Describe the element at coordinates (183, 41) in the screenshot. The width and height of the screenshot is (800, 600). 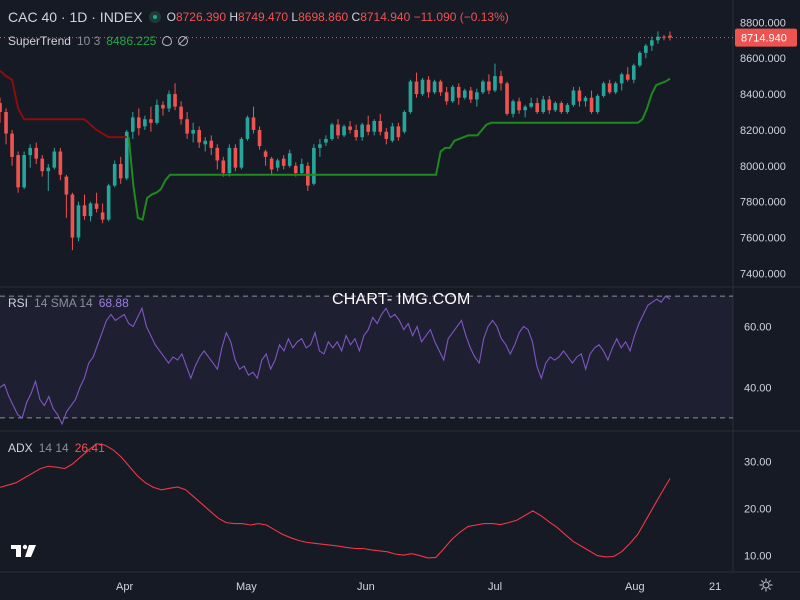
I see `hide-icon` at that location.